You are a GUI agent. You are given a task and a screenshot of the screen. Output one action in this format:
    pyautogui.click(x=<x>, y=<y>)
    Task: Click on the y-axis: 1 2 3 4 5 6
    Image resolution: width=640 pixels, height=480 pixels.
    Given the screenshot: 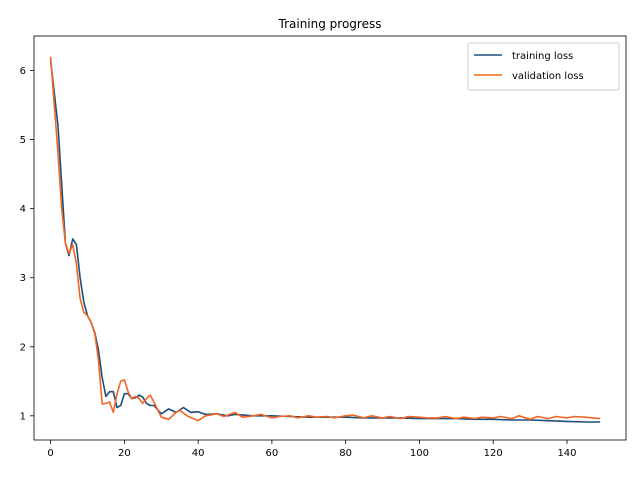 What is the action you would take?
    pyautogui.click(x=27, y=244)
    